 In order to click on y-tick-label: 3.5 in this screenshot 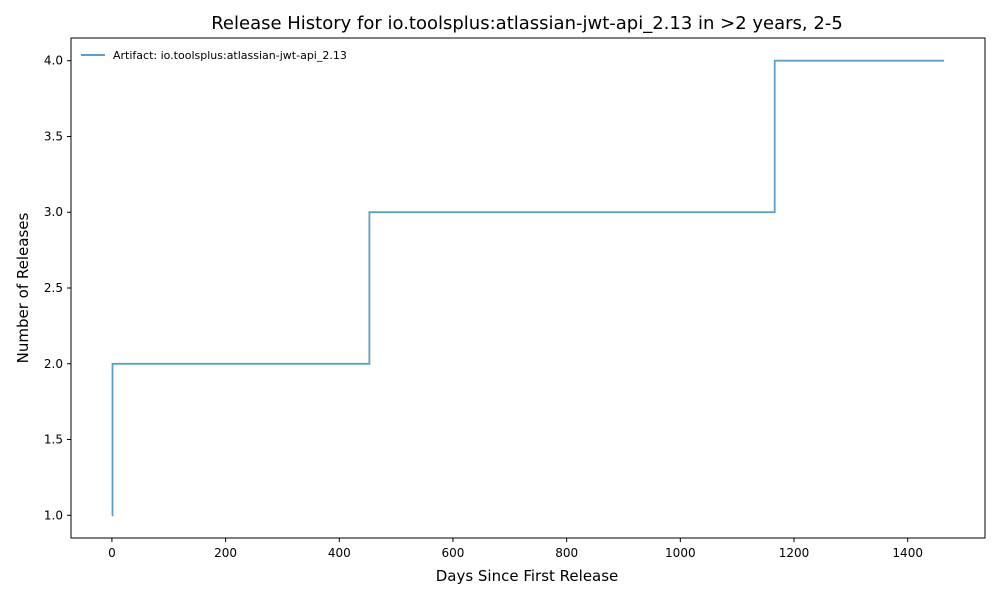, I will do `click(53, 136)`.